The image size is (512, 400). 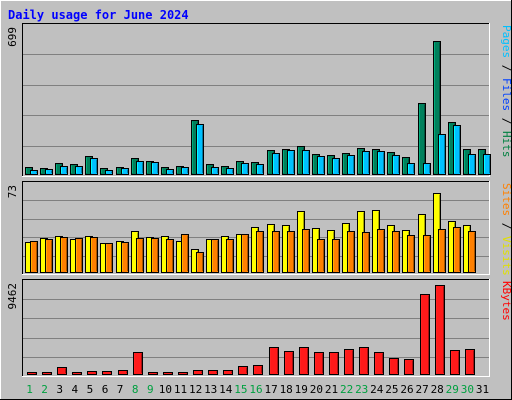 I want to click on day-label-1: 1, so click(x=29, y=389).